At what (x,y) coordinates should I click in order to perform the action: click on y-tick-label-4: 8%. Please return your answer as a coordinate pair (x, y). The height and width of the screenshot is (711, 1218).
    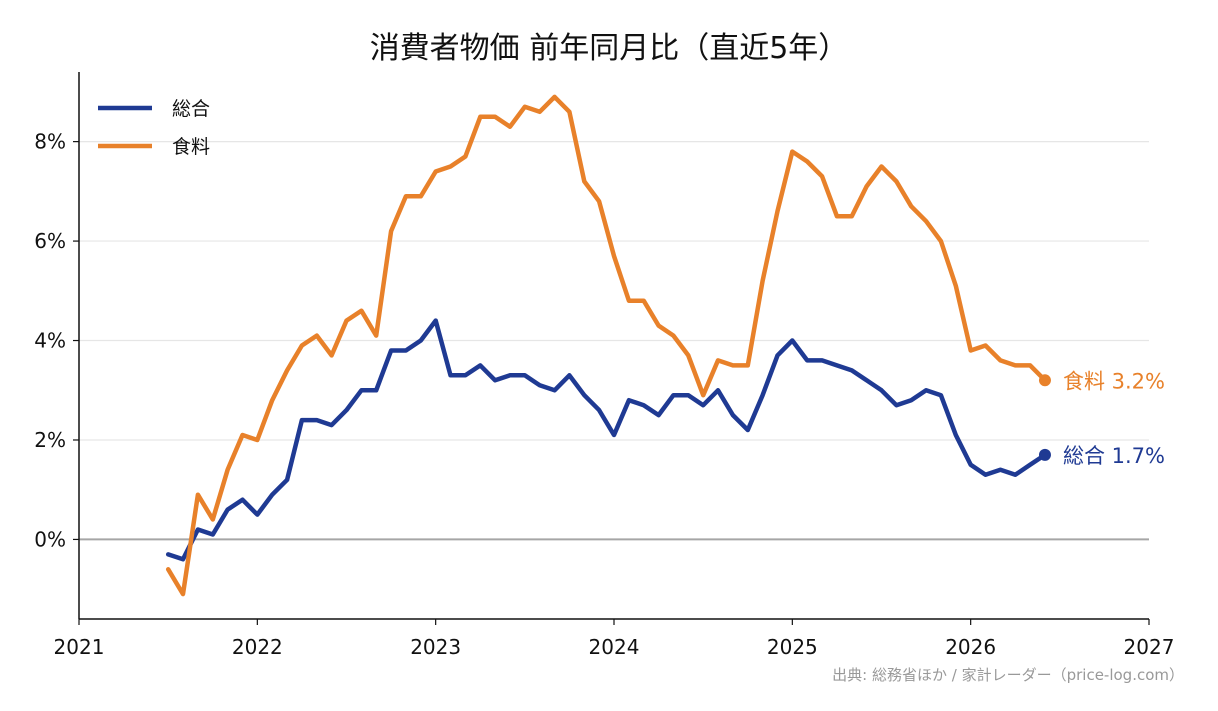
    Looking at the image, I should click on (50, 142).